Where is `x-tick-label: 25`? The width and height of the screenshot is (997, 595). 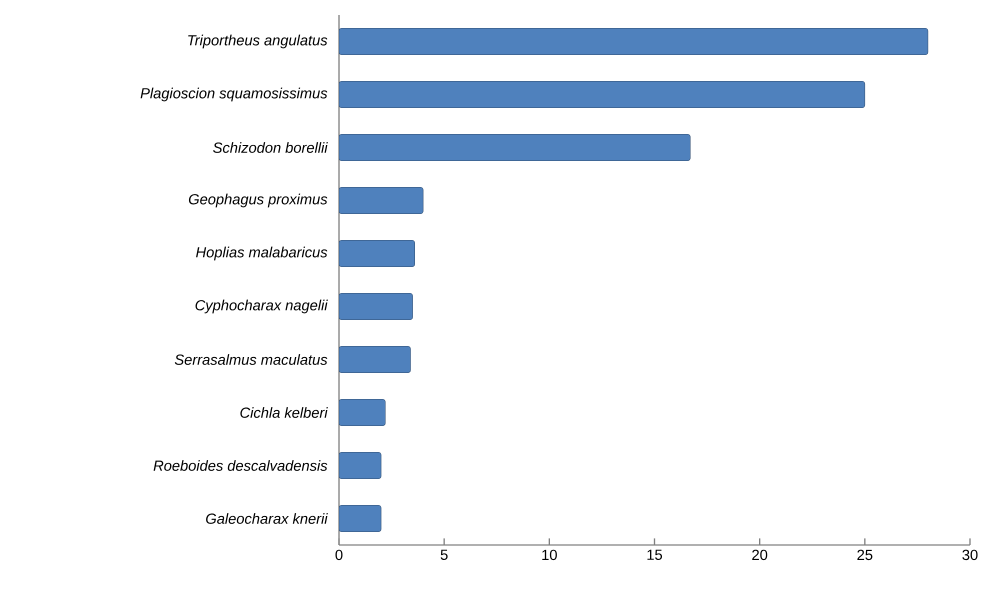 x-tick-label: 25 is located at coordinates (864, 555).